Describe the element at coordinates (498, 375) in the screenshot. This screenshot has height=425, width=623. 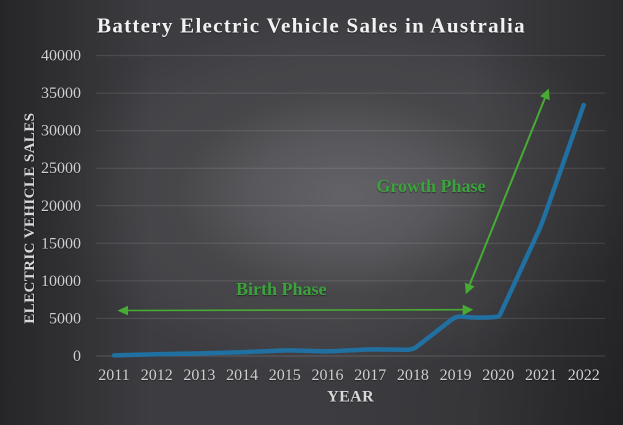
I see `svg-text: 2020` at that location.